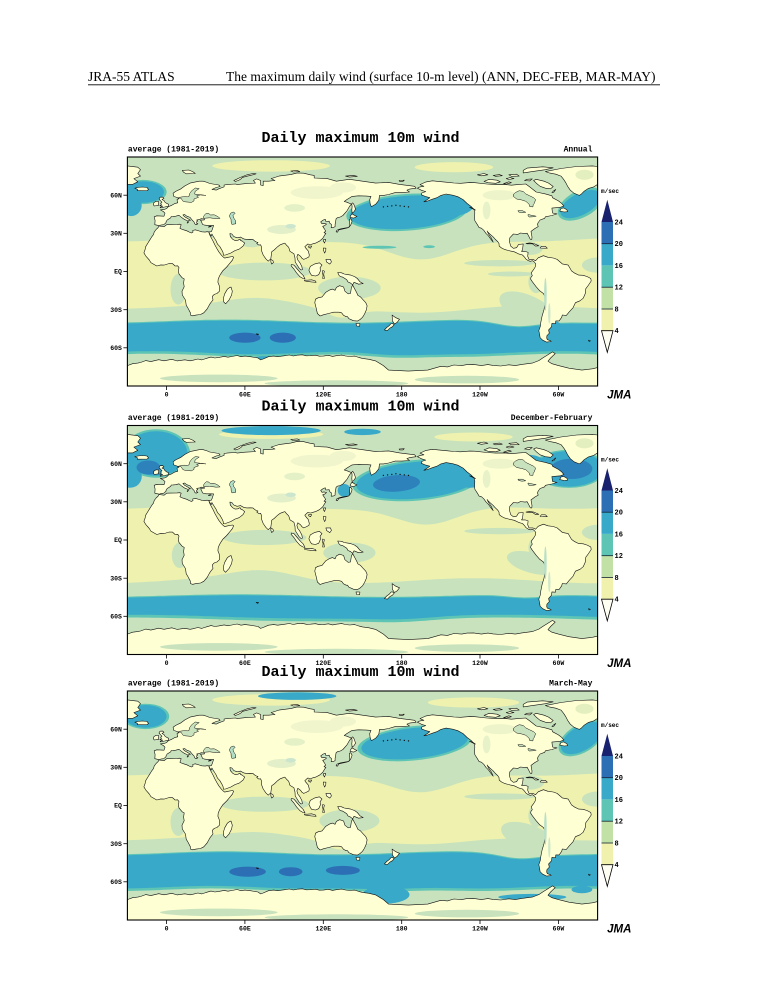 This screenshot has width=765, height=995. Describe the element at coordinates (578, 150) in the screenshot. I see `svg-text: Annual` at that location.